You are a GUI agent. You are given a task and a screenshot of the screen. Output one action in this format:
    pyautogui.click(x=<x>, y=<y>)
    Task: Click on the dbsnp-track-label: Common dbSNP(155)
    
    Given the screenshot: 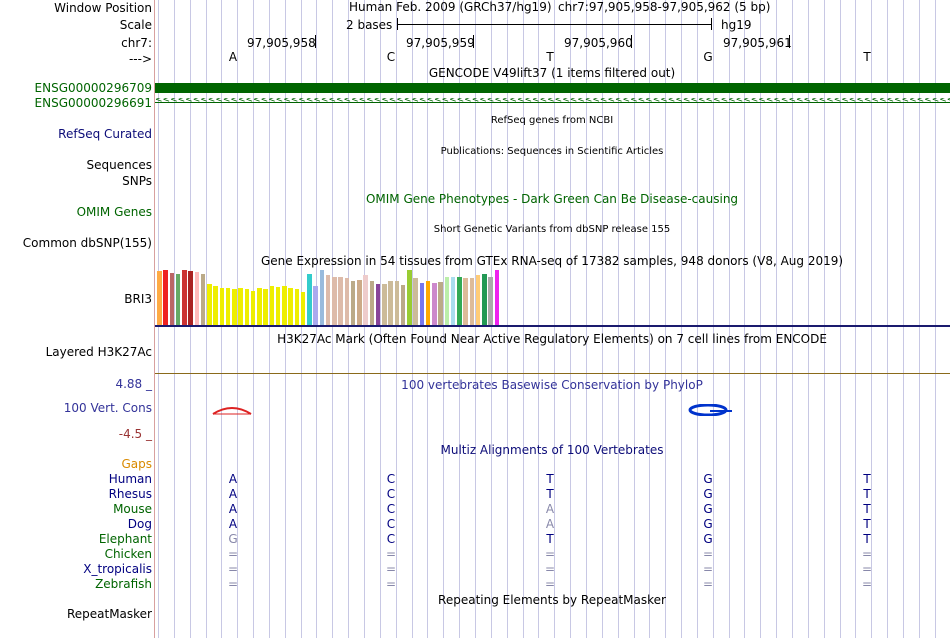 What is the action you would take?
    pyautogui.click(x=87, y=243)
    